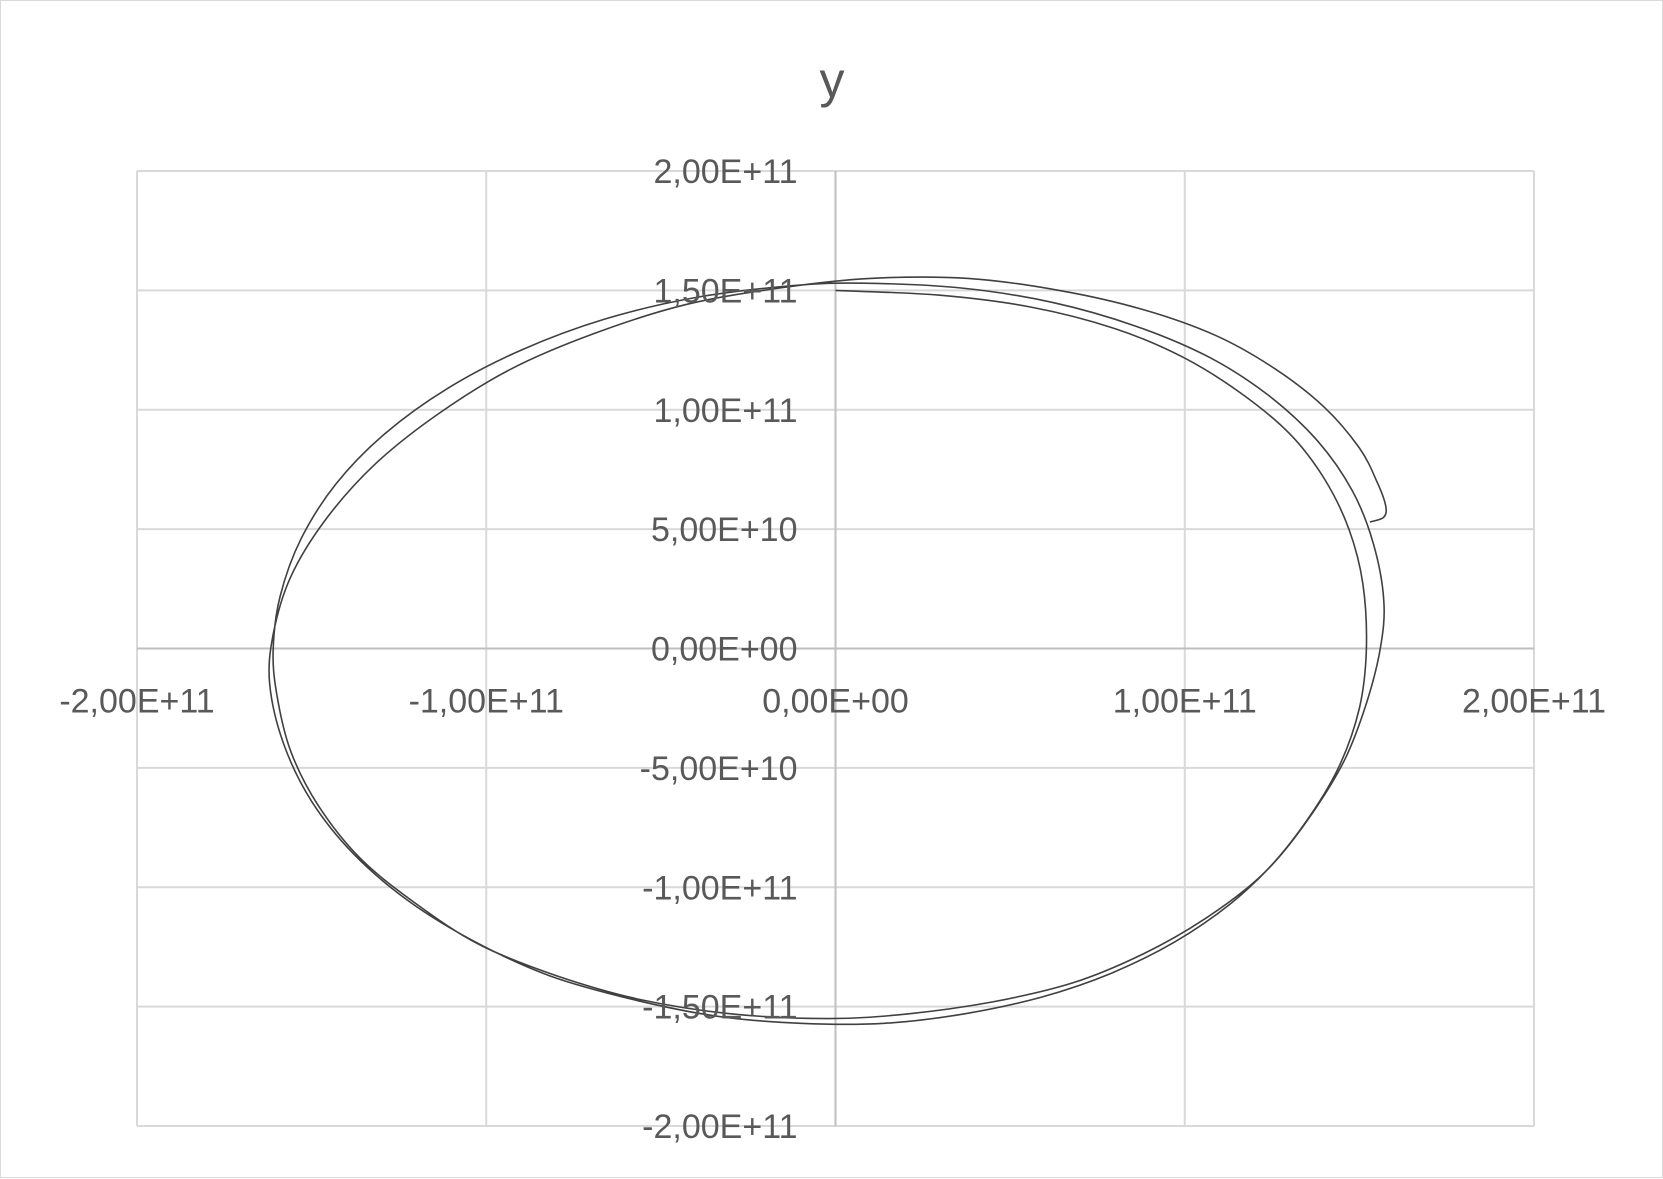  What do you see at coordinates (136, 702) in the screenshot?
I see `x-tick-label-0: -2,00E+11` at bounding box center [136, 702].